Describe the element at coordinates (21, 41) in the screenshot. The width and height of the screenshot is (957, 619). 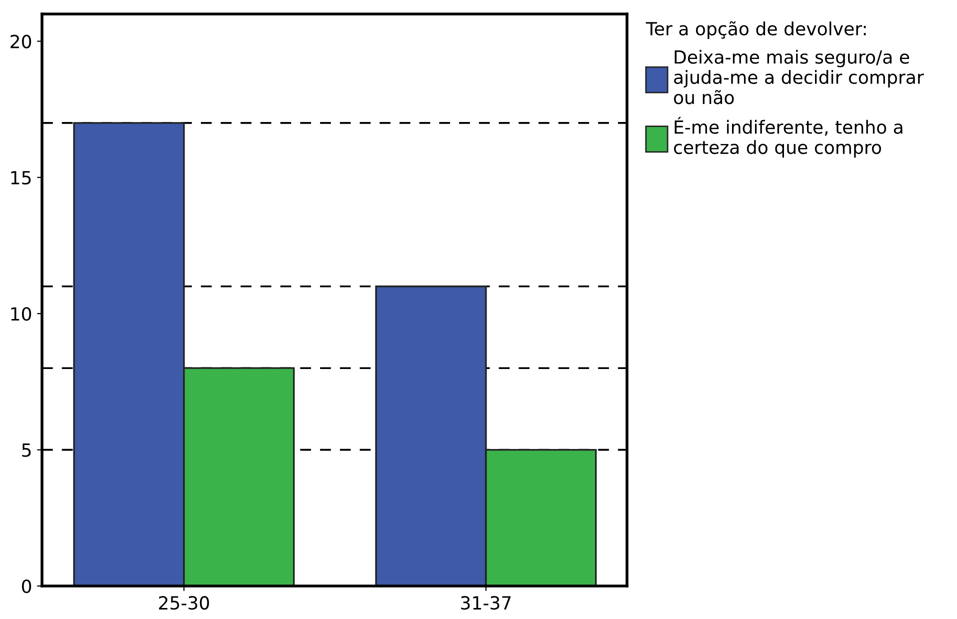
I see `y-tick-label: 20` at that location.